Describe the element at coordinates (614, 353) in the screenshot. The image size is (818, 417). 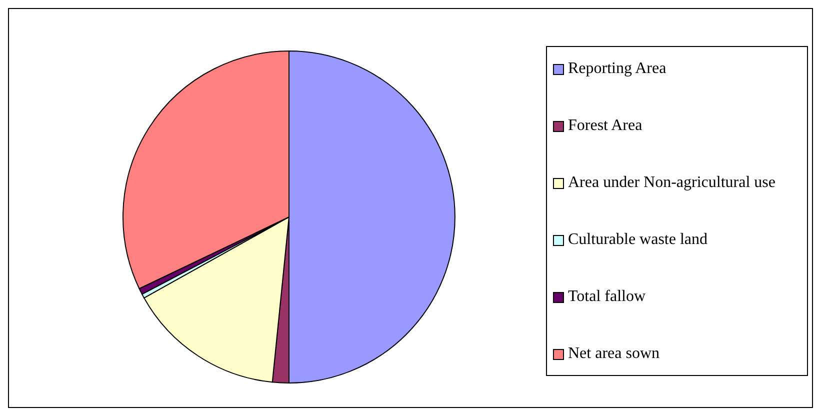
I see `legend-label: Net area sown` at that location.